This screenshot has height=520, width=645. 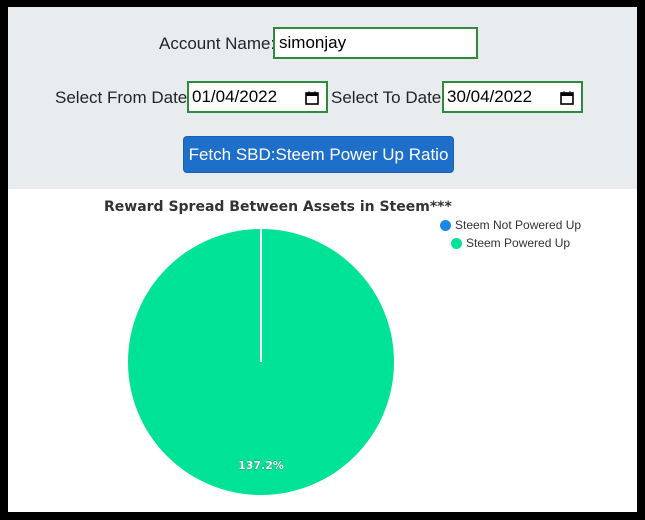 What do you see at coordinates (278, 207) in the screenshot?
I see `chart-title: Reward Spread Between Assets in Steem***` at bounding box center [278, 207].